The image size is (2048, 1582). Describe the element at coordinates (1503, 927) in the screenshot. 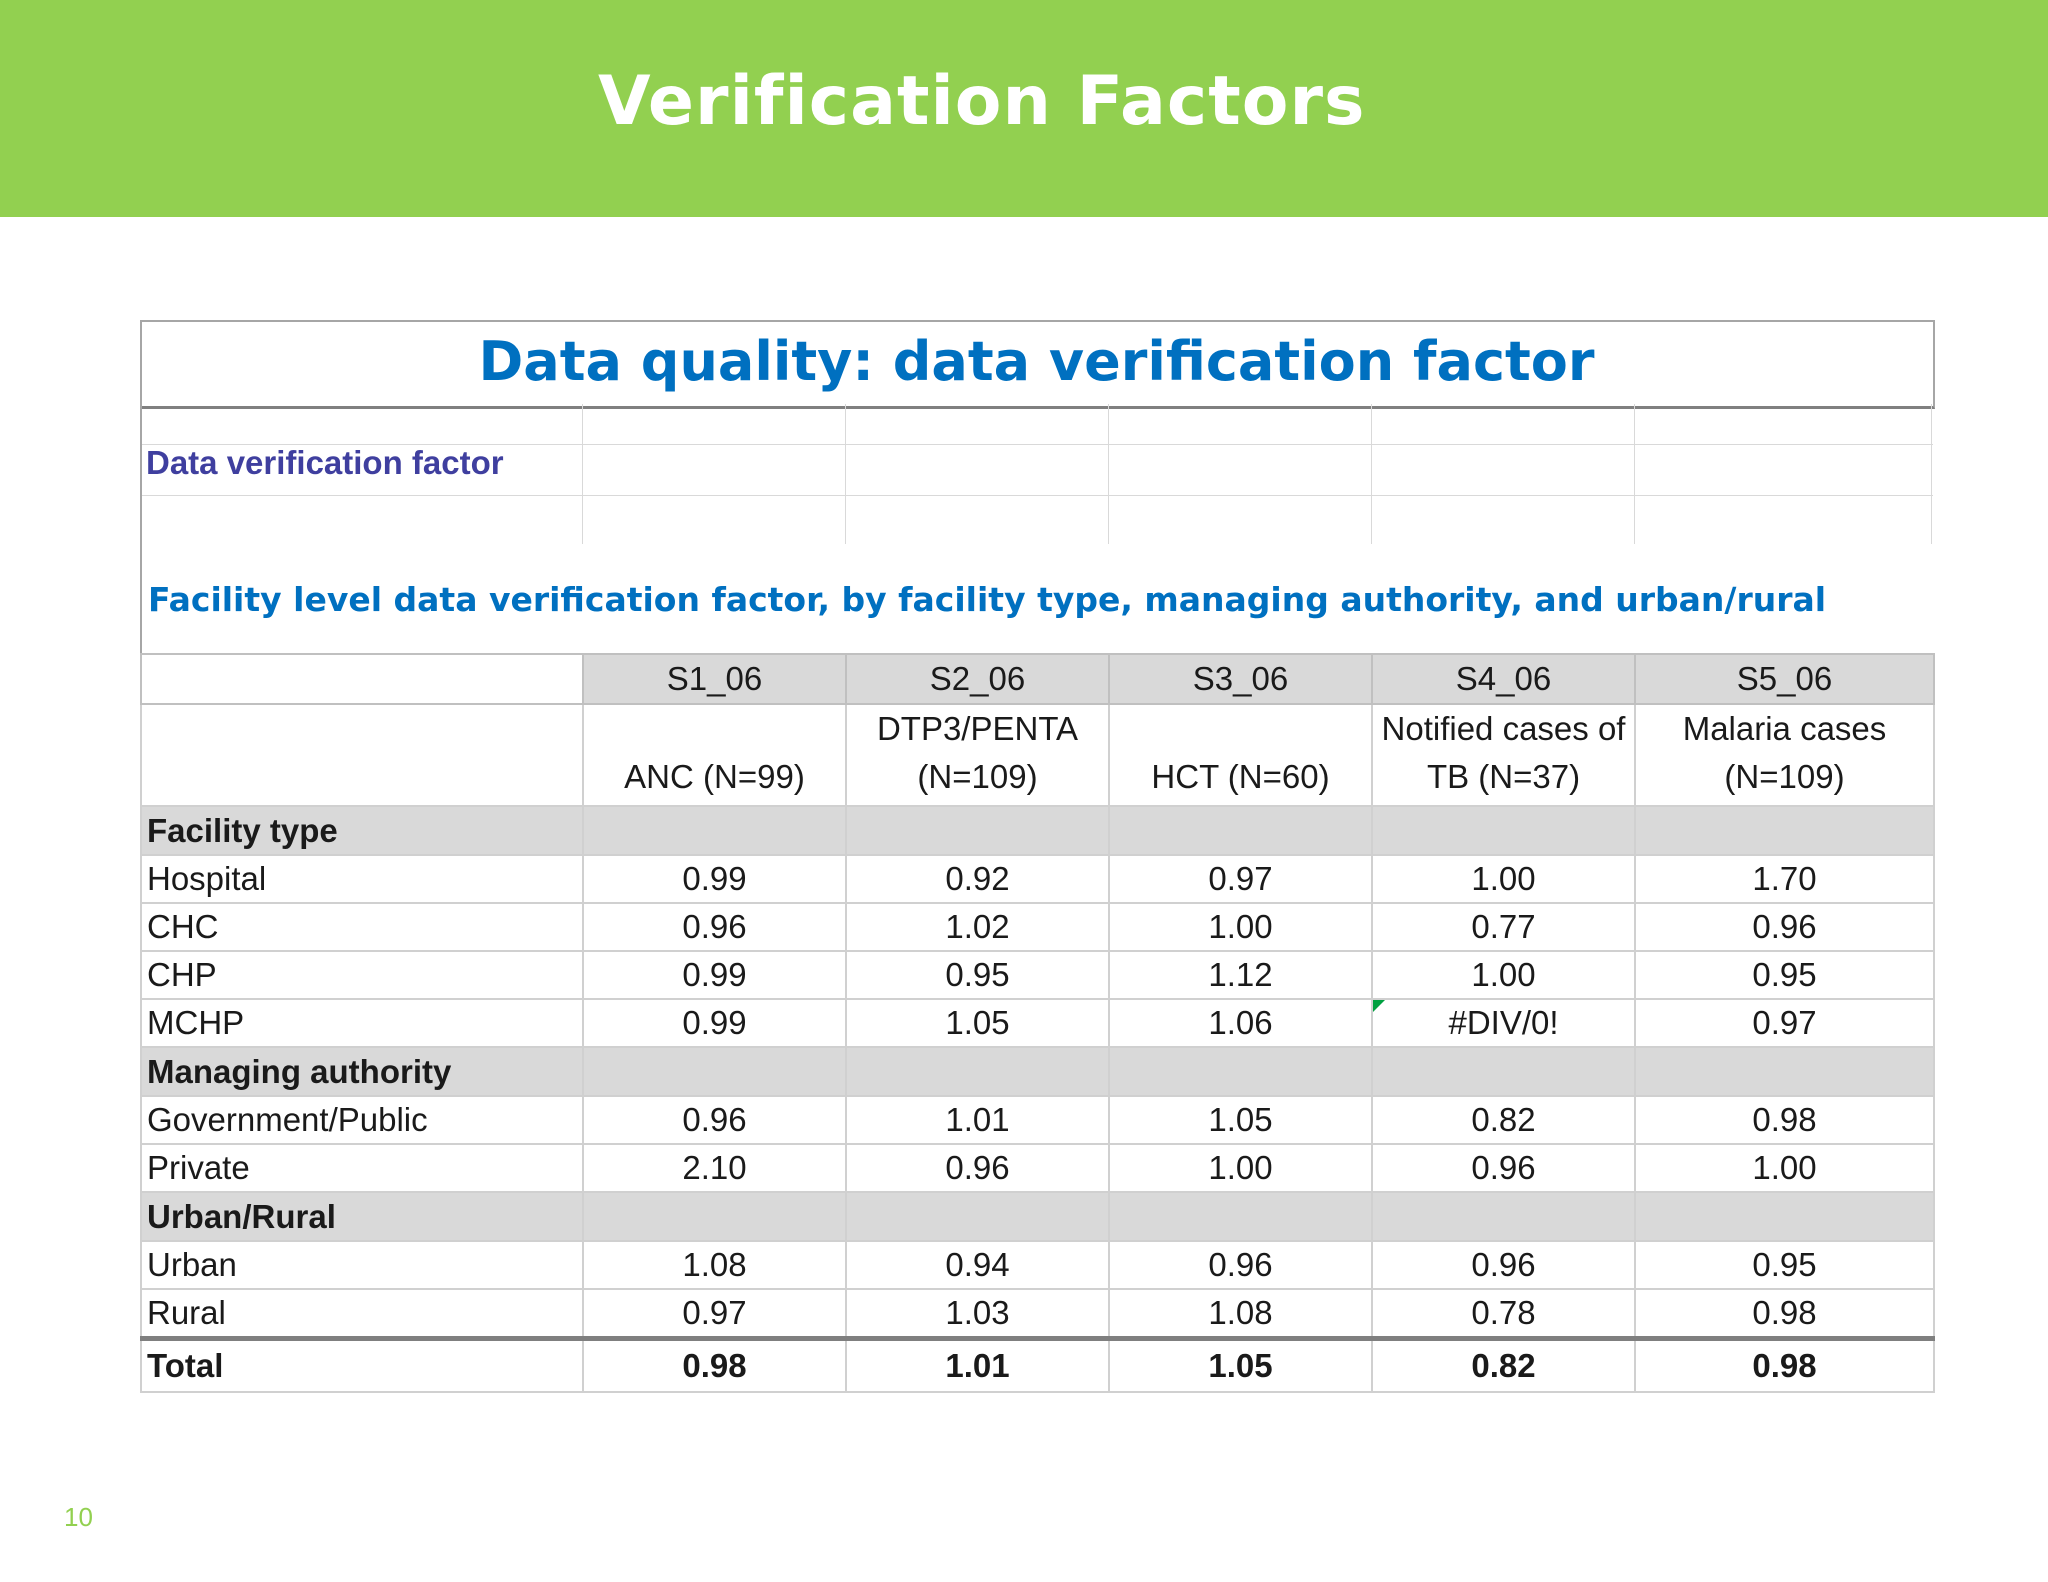

I see `value-cell: 0.77` at that location.